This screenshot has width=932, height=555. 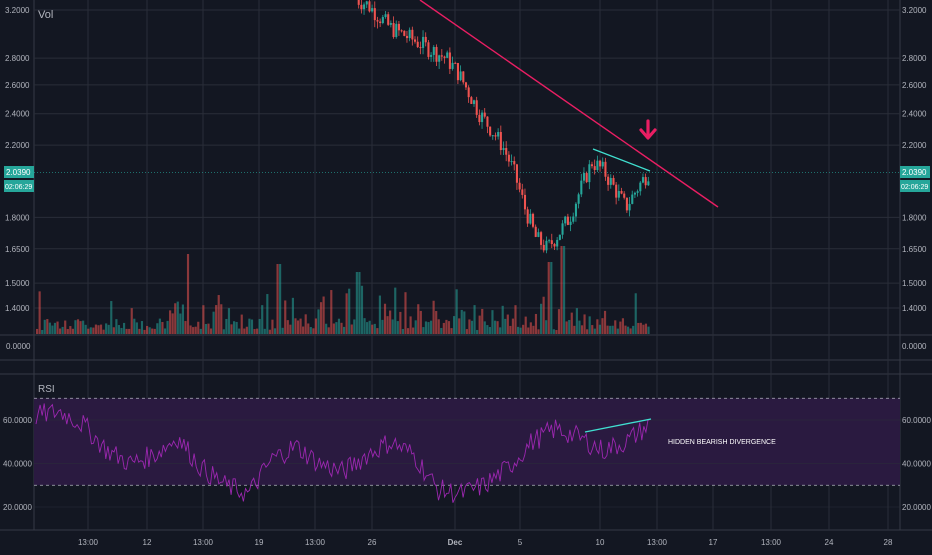 What do you see at coordinates (17, 10) in the screenshot?
I see `price-tick-label-left: 3.2000` at bounding box center [17, 10].